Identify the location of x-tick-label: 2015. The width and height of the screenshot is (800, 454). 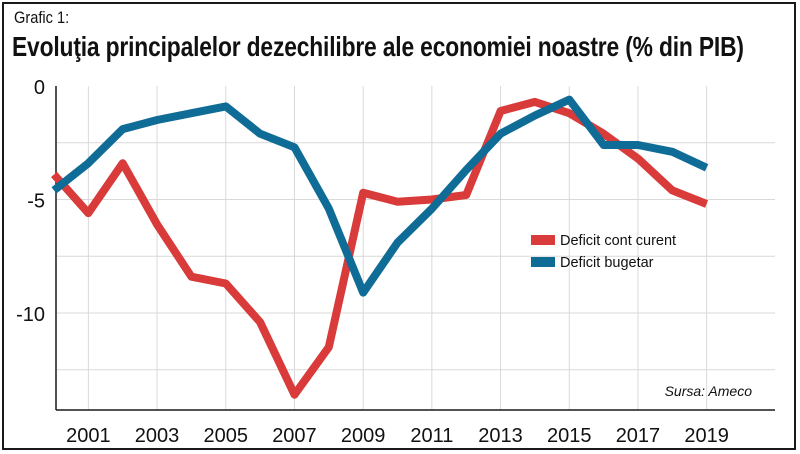
(569, 436).